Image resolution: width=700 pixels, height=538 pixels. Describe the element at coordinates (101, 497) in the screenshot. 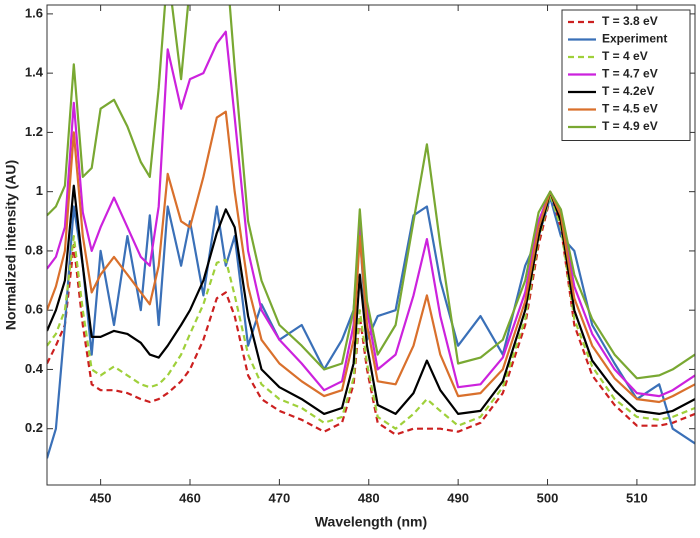

I see `x-tick-label: 450` at that location.